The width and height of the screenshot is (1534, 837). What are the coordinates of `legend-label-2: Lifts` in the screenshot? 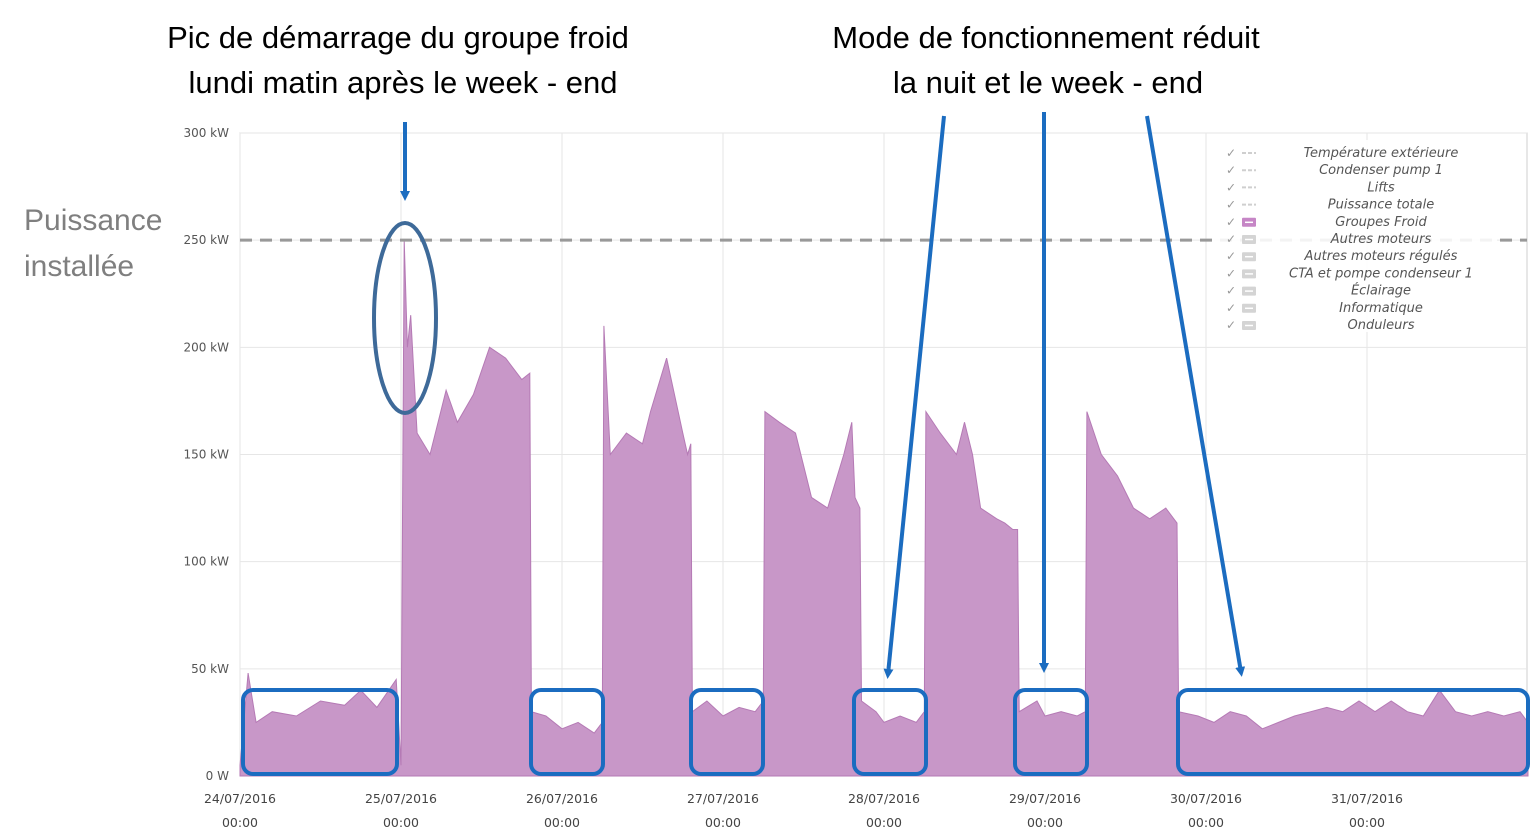 It's located at (1381, 187).